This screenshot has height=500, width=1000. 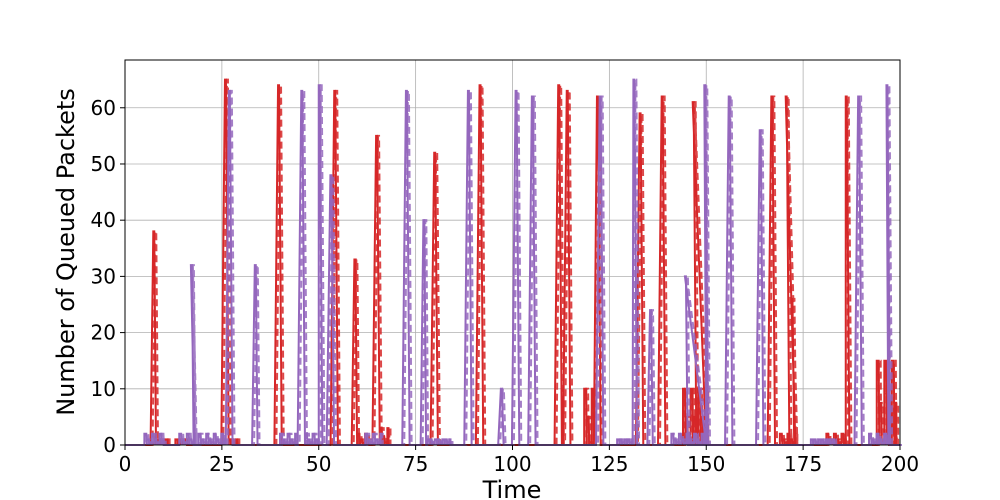 What do you see at coordinates (103, 389) in the screenshot?
I see `y-tick-label: 10` at bounding box center [103, 389].